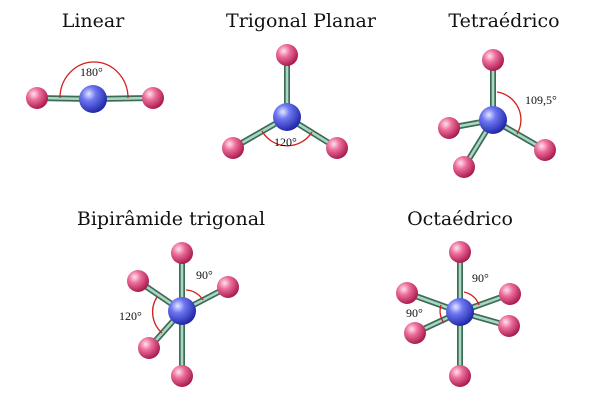 The image size is (600, 400). Describe the element at coordinates (471, 298) in the screenshot. I see `angle-arc-90-octahedral-top` at that location.